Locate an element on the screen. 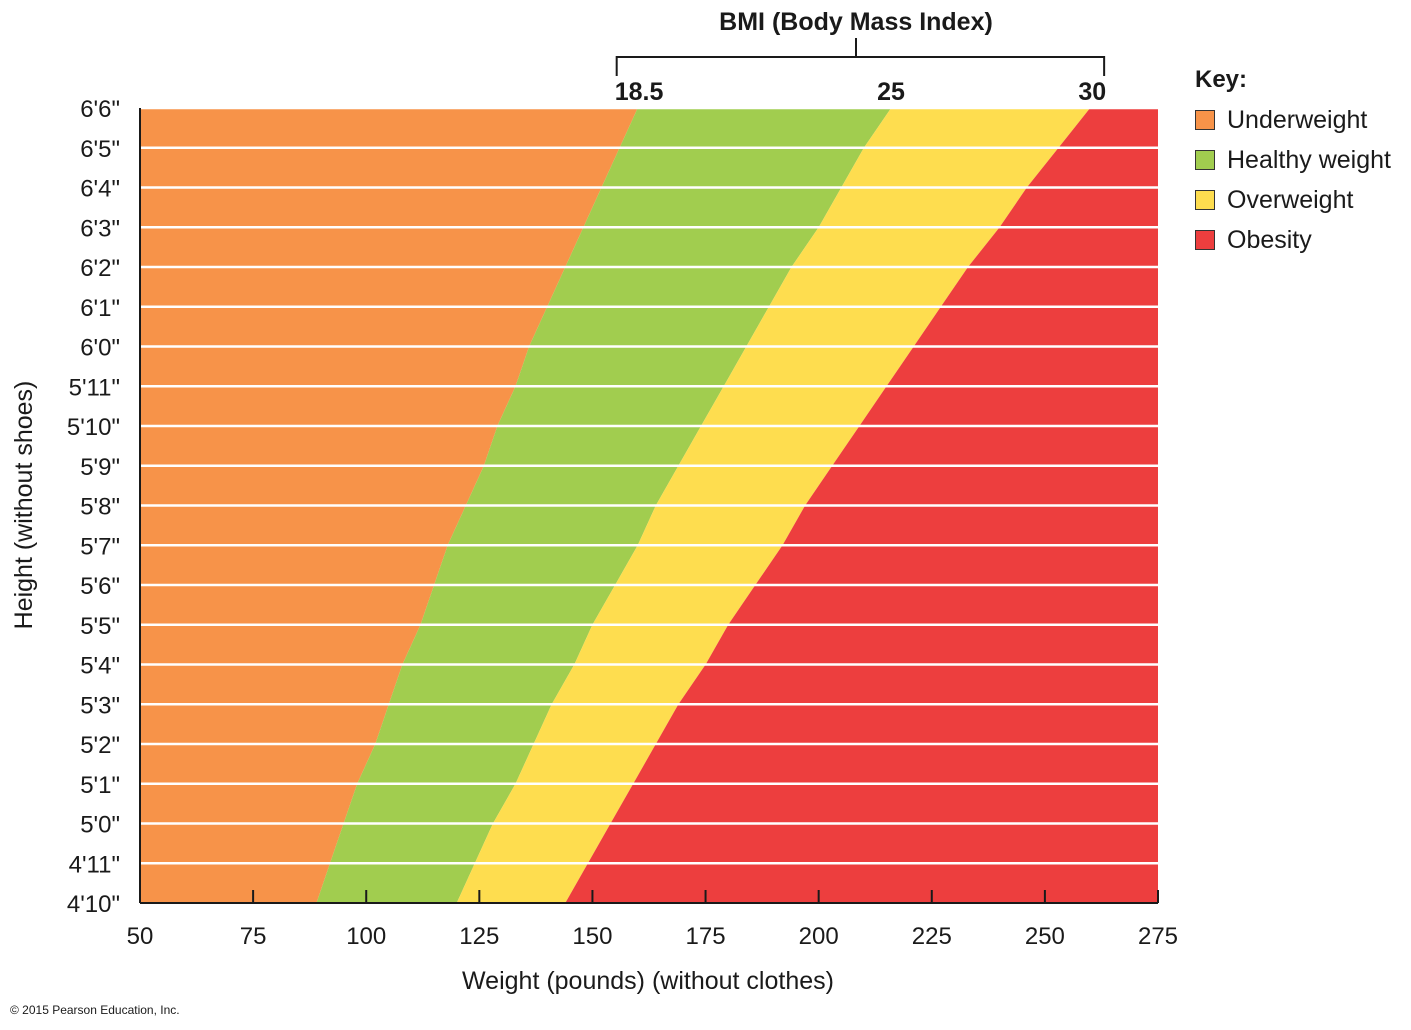 The image size is (1411, 1030). y-tick-label: 6'2" is located at coordinates (100, 268).